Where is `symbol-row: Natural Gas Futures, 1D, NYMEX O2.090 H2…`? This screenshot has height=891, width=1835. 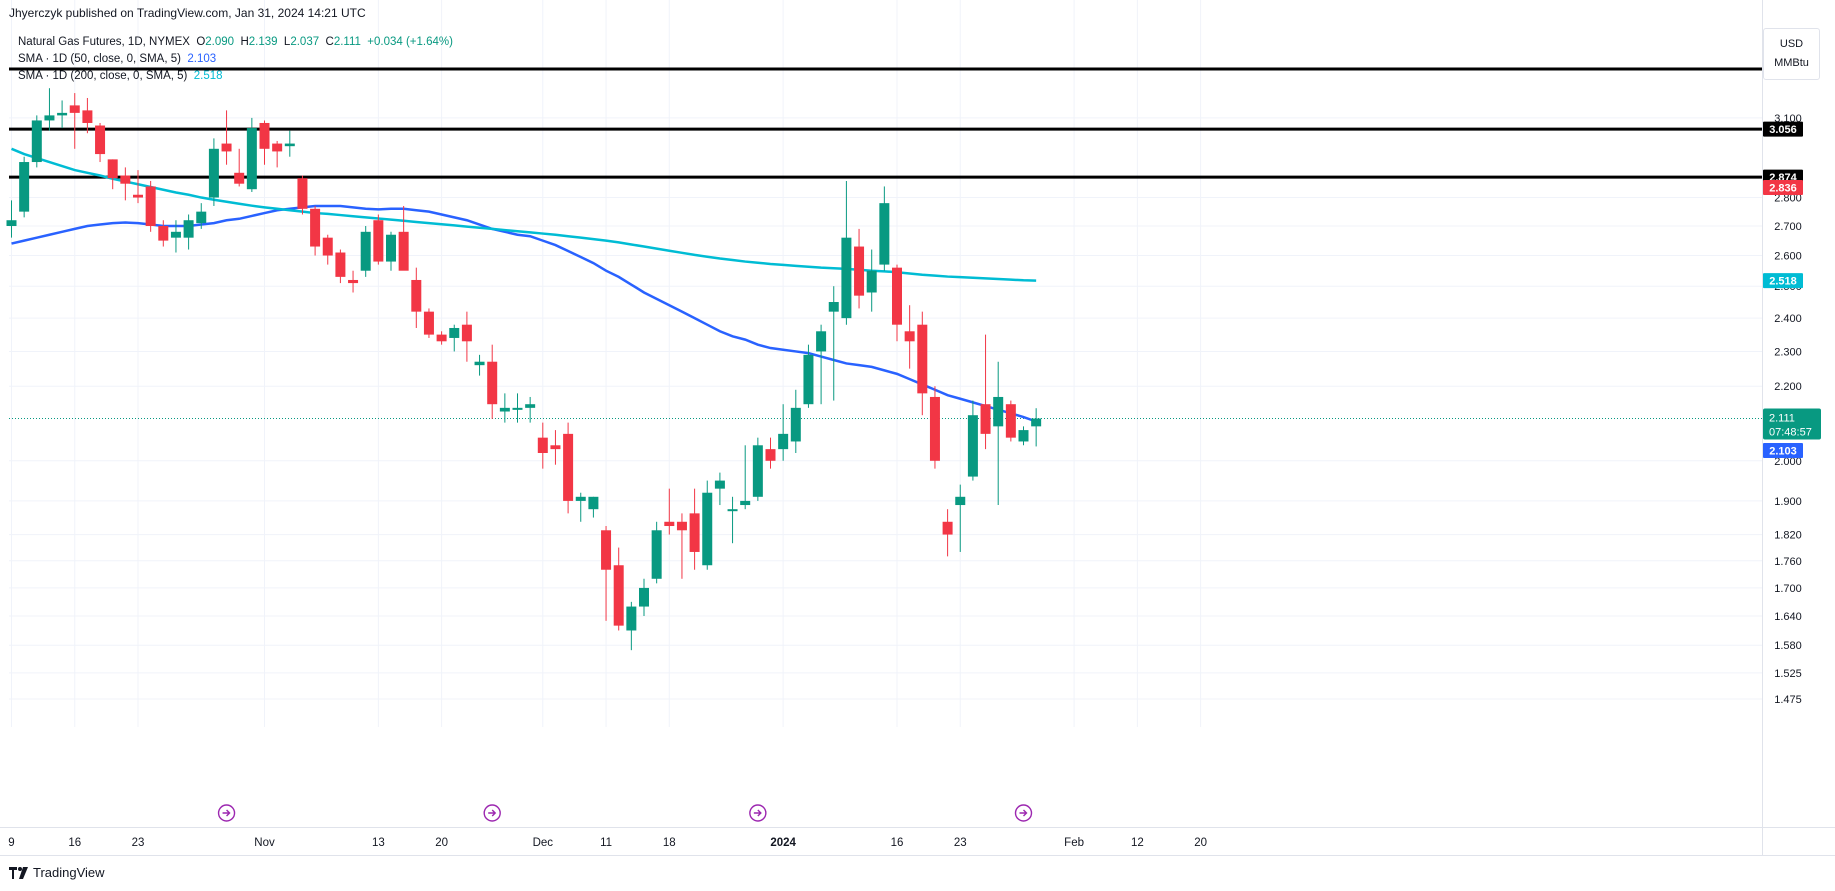 symbol-row: Natural Gas Futures, 1D, NYMEX O2.090 H2… is located at coordinates (235, 42).